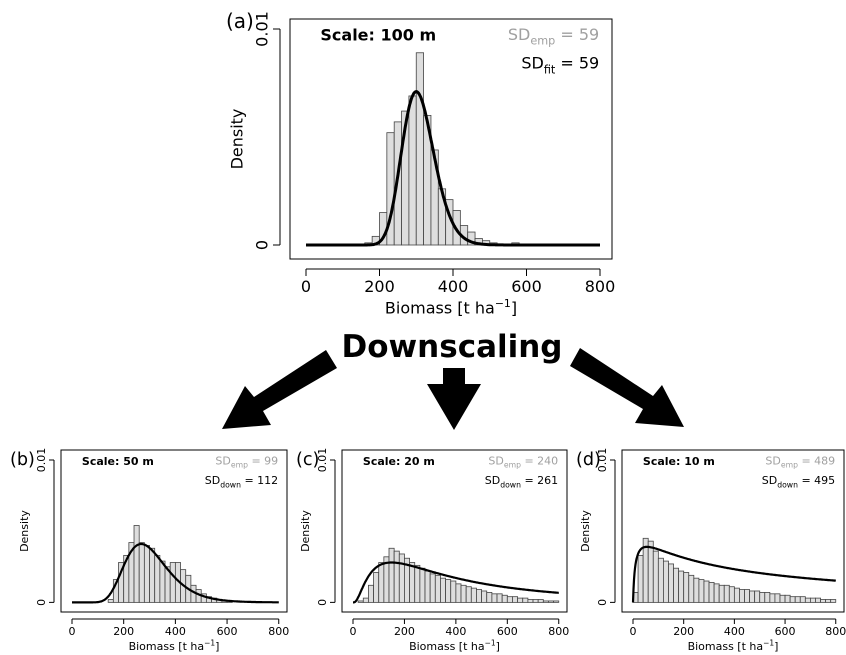 Image resolution: width=846 pixels, height=655 pixels. Describe the element at coordinates (798, 481) in the screenshot. I see `sd-fitted: SDdown = 495` at that location.